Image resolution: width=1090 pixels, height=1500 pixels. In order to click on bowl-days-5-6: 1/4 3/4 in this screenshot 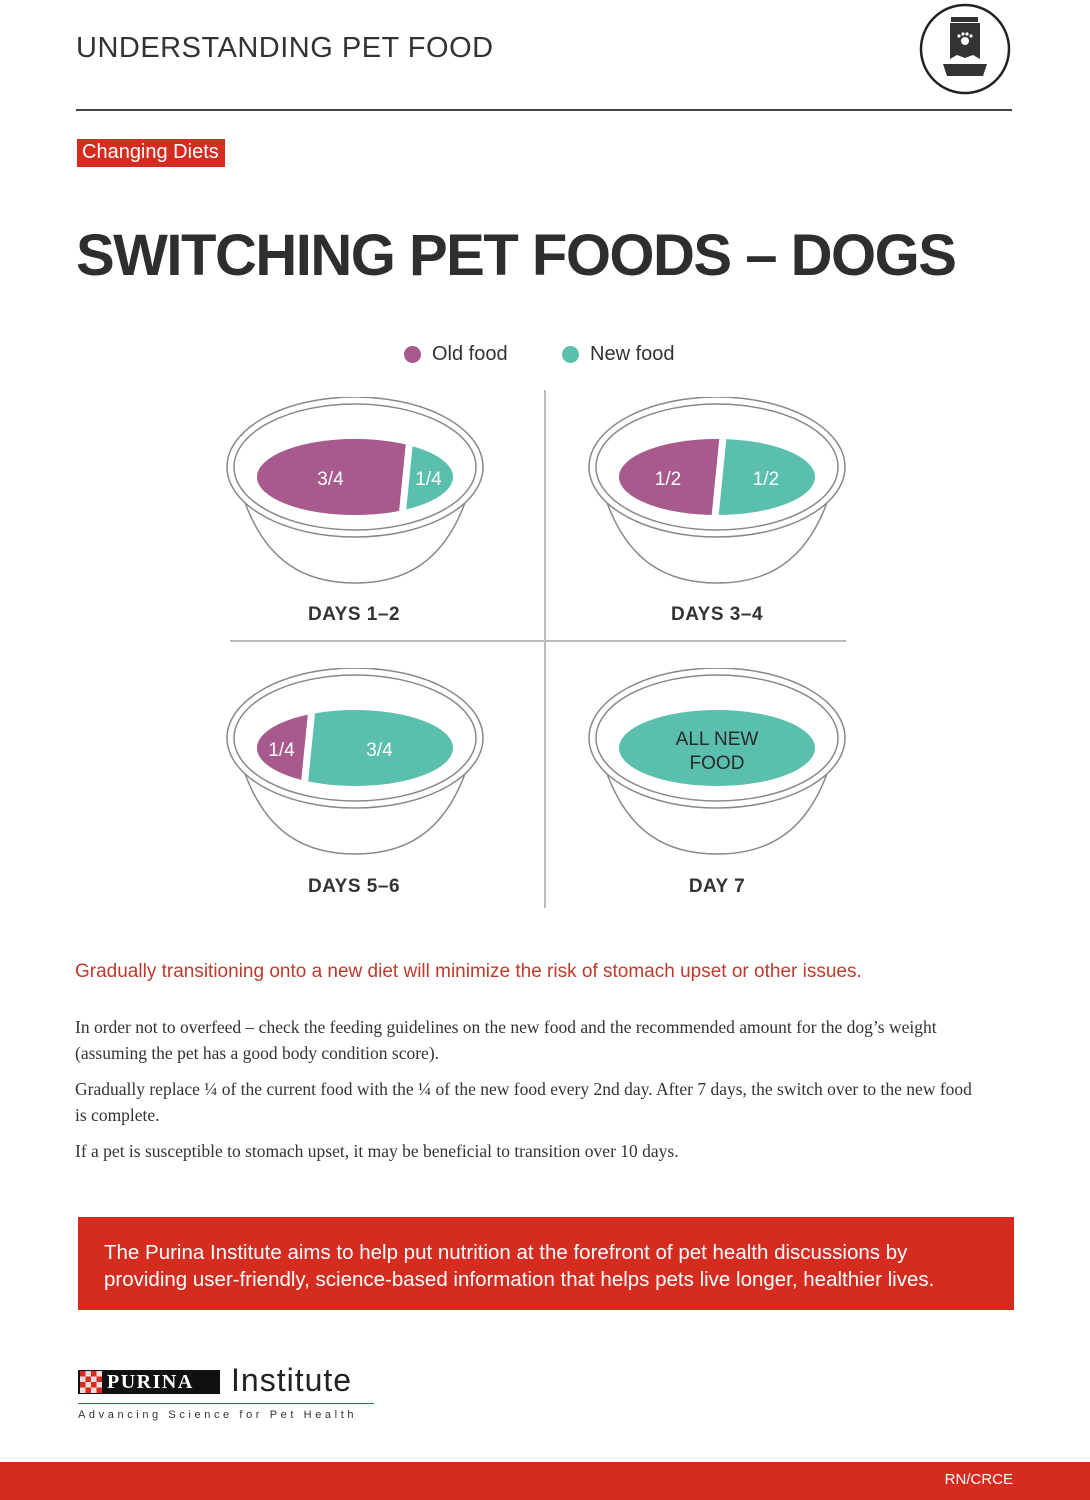, I will do `click(355, 767)`.